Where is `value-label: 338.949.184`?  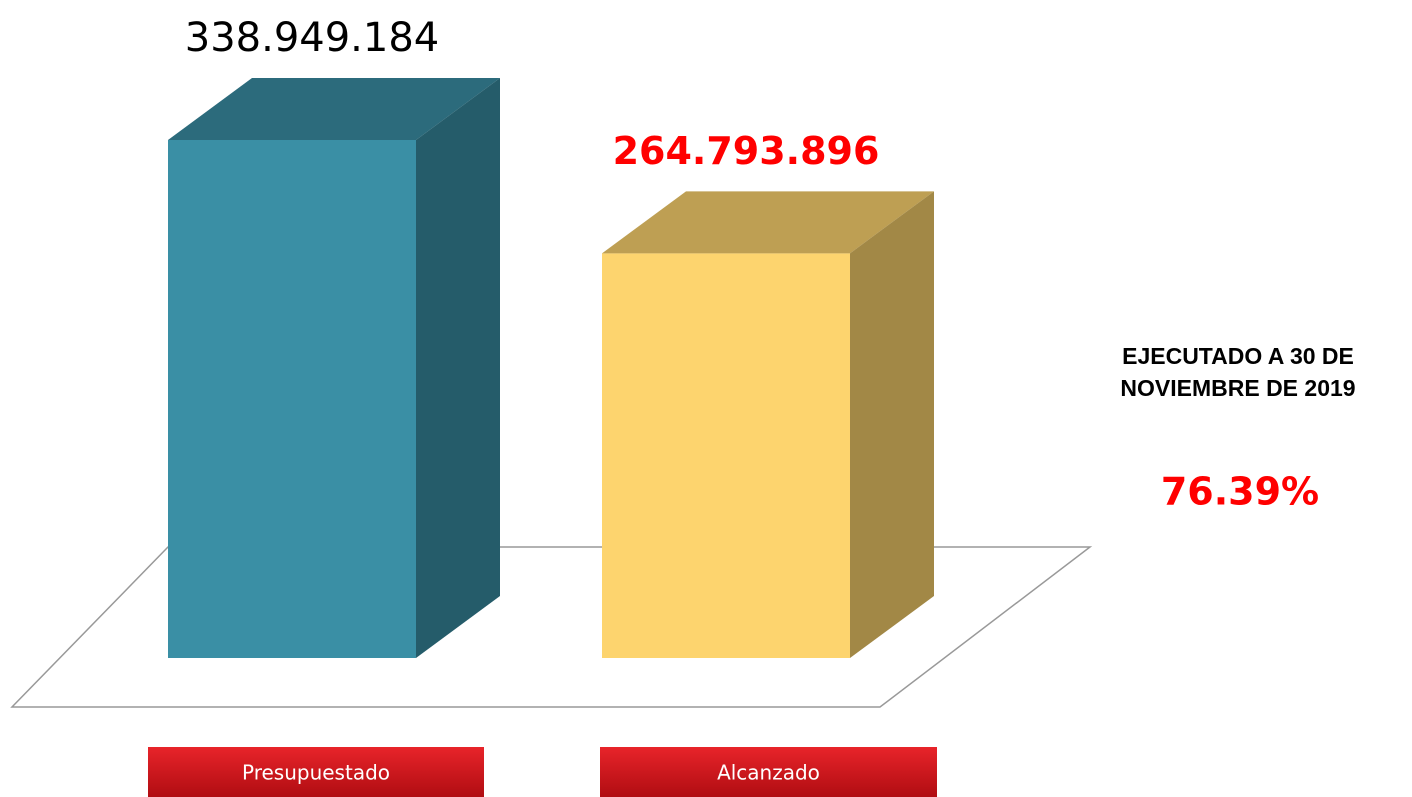
value-label: 338.949.184 is located at coordinates (312, 38).